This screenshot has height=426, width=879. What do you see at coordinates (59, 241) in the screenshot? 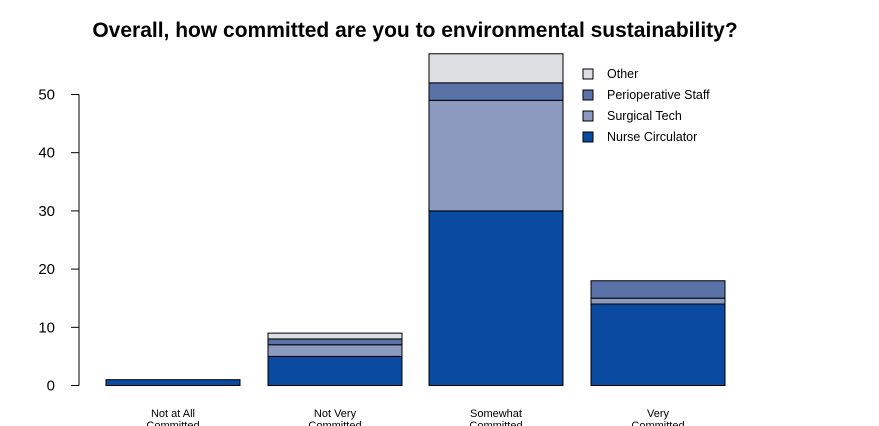
I see `y-axis: 0 10 20 30 40 50` at bounding box center [59, 241].